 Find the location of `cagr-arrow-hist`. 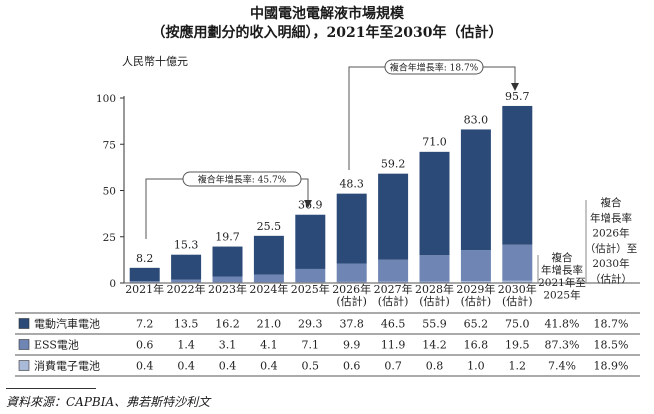

cagr-arrow-hist is located at coordinates (308, 204).